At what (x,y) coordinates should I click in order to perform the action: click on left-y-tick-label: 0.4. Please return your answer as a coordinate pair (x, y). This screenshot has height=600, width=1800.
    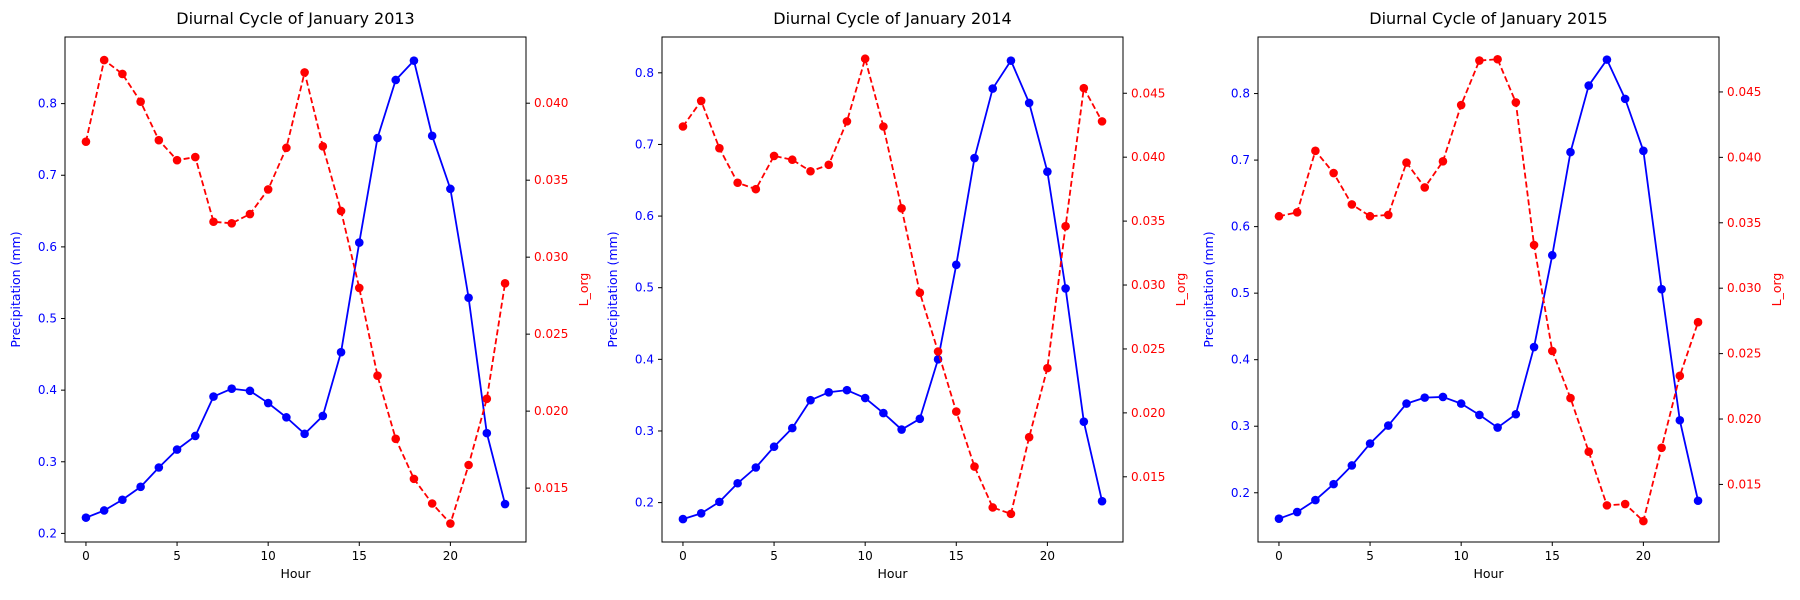
    Looking at the image, I should click on (47, 390).